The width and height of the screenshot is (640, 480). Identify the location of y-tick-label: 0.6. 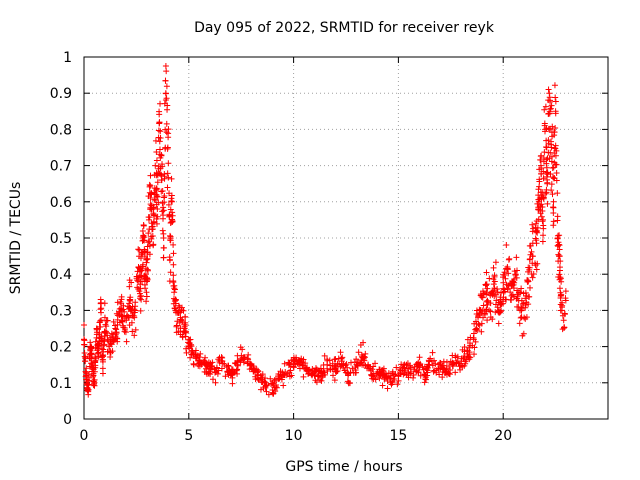
(61, 203).